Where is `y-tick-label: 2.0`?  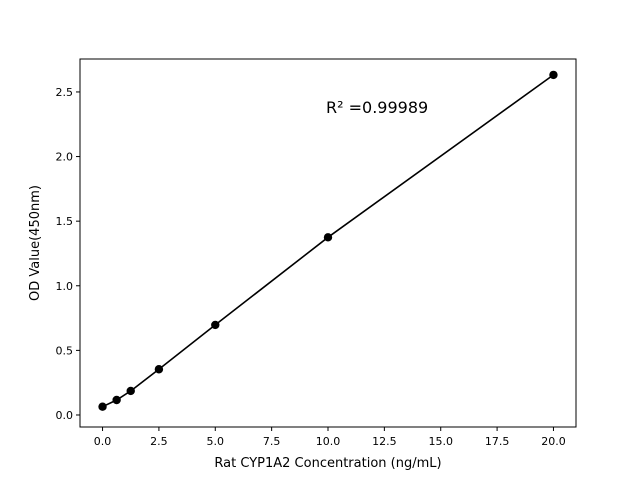
y-tick-label: 2.0 is located at coordinates (65, 157).